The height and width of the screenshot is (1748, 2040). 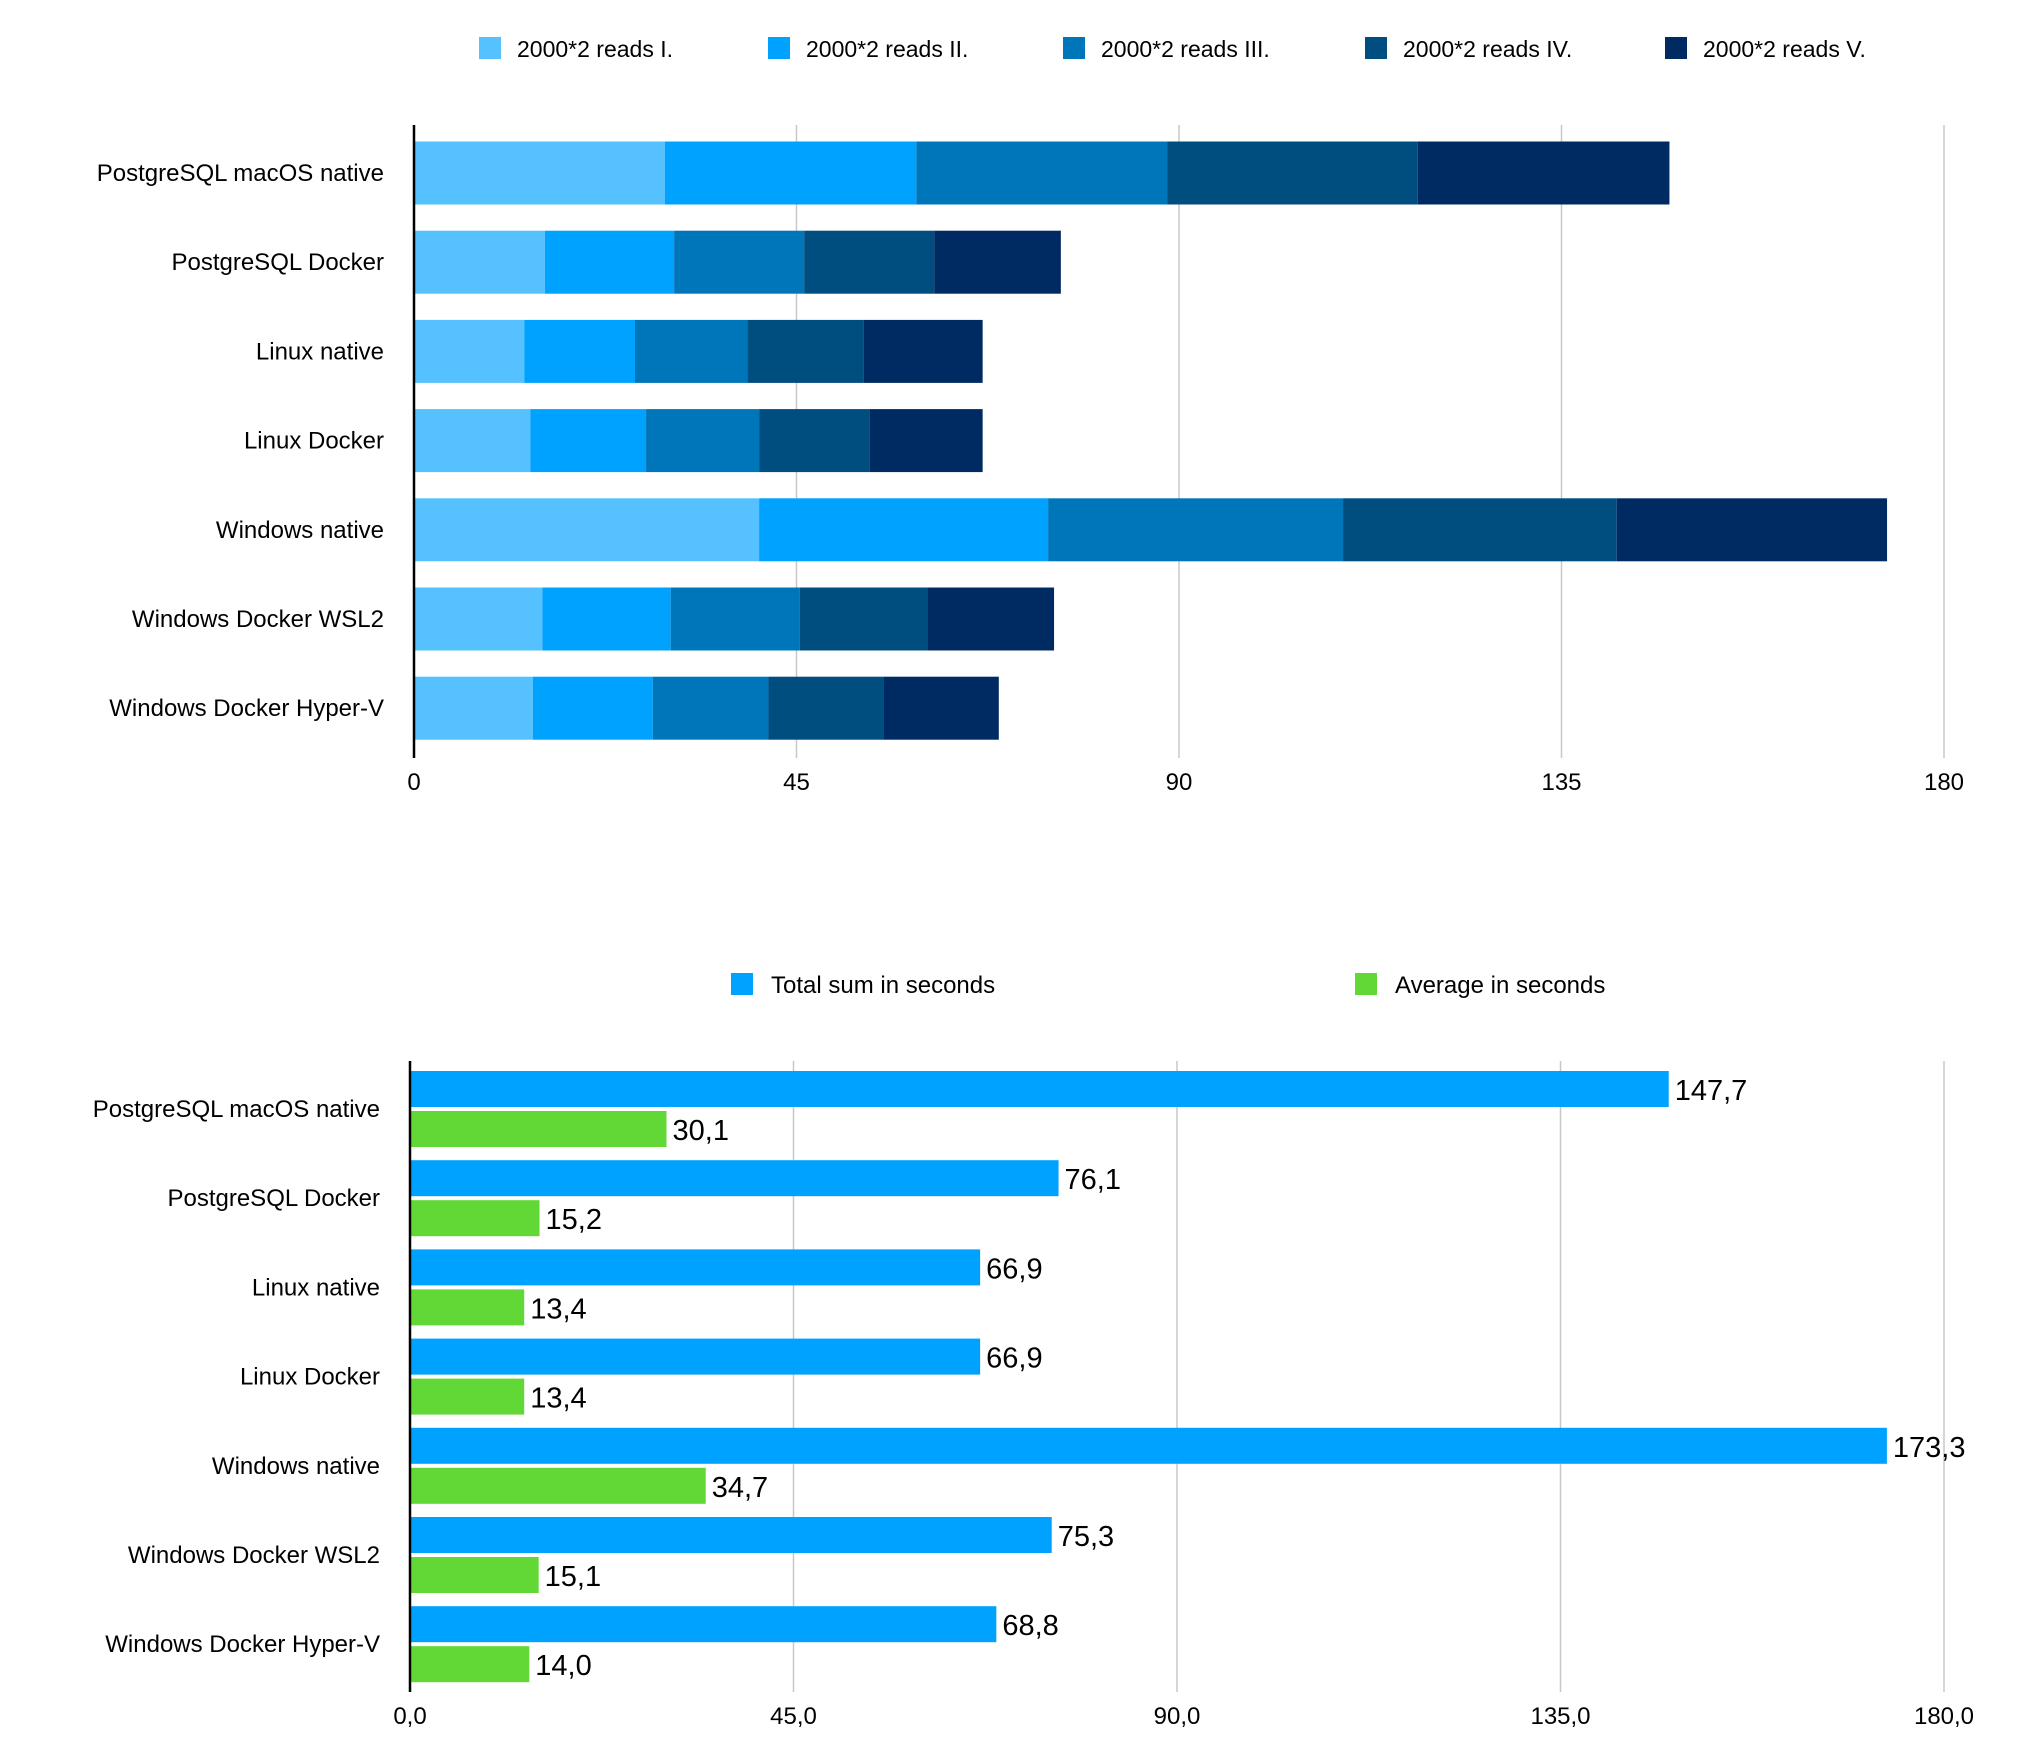 I want to click on legend-label: 2000*2 reads V., so click(x=1784, y=49).